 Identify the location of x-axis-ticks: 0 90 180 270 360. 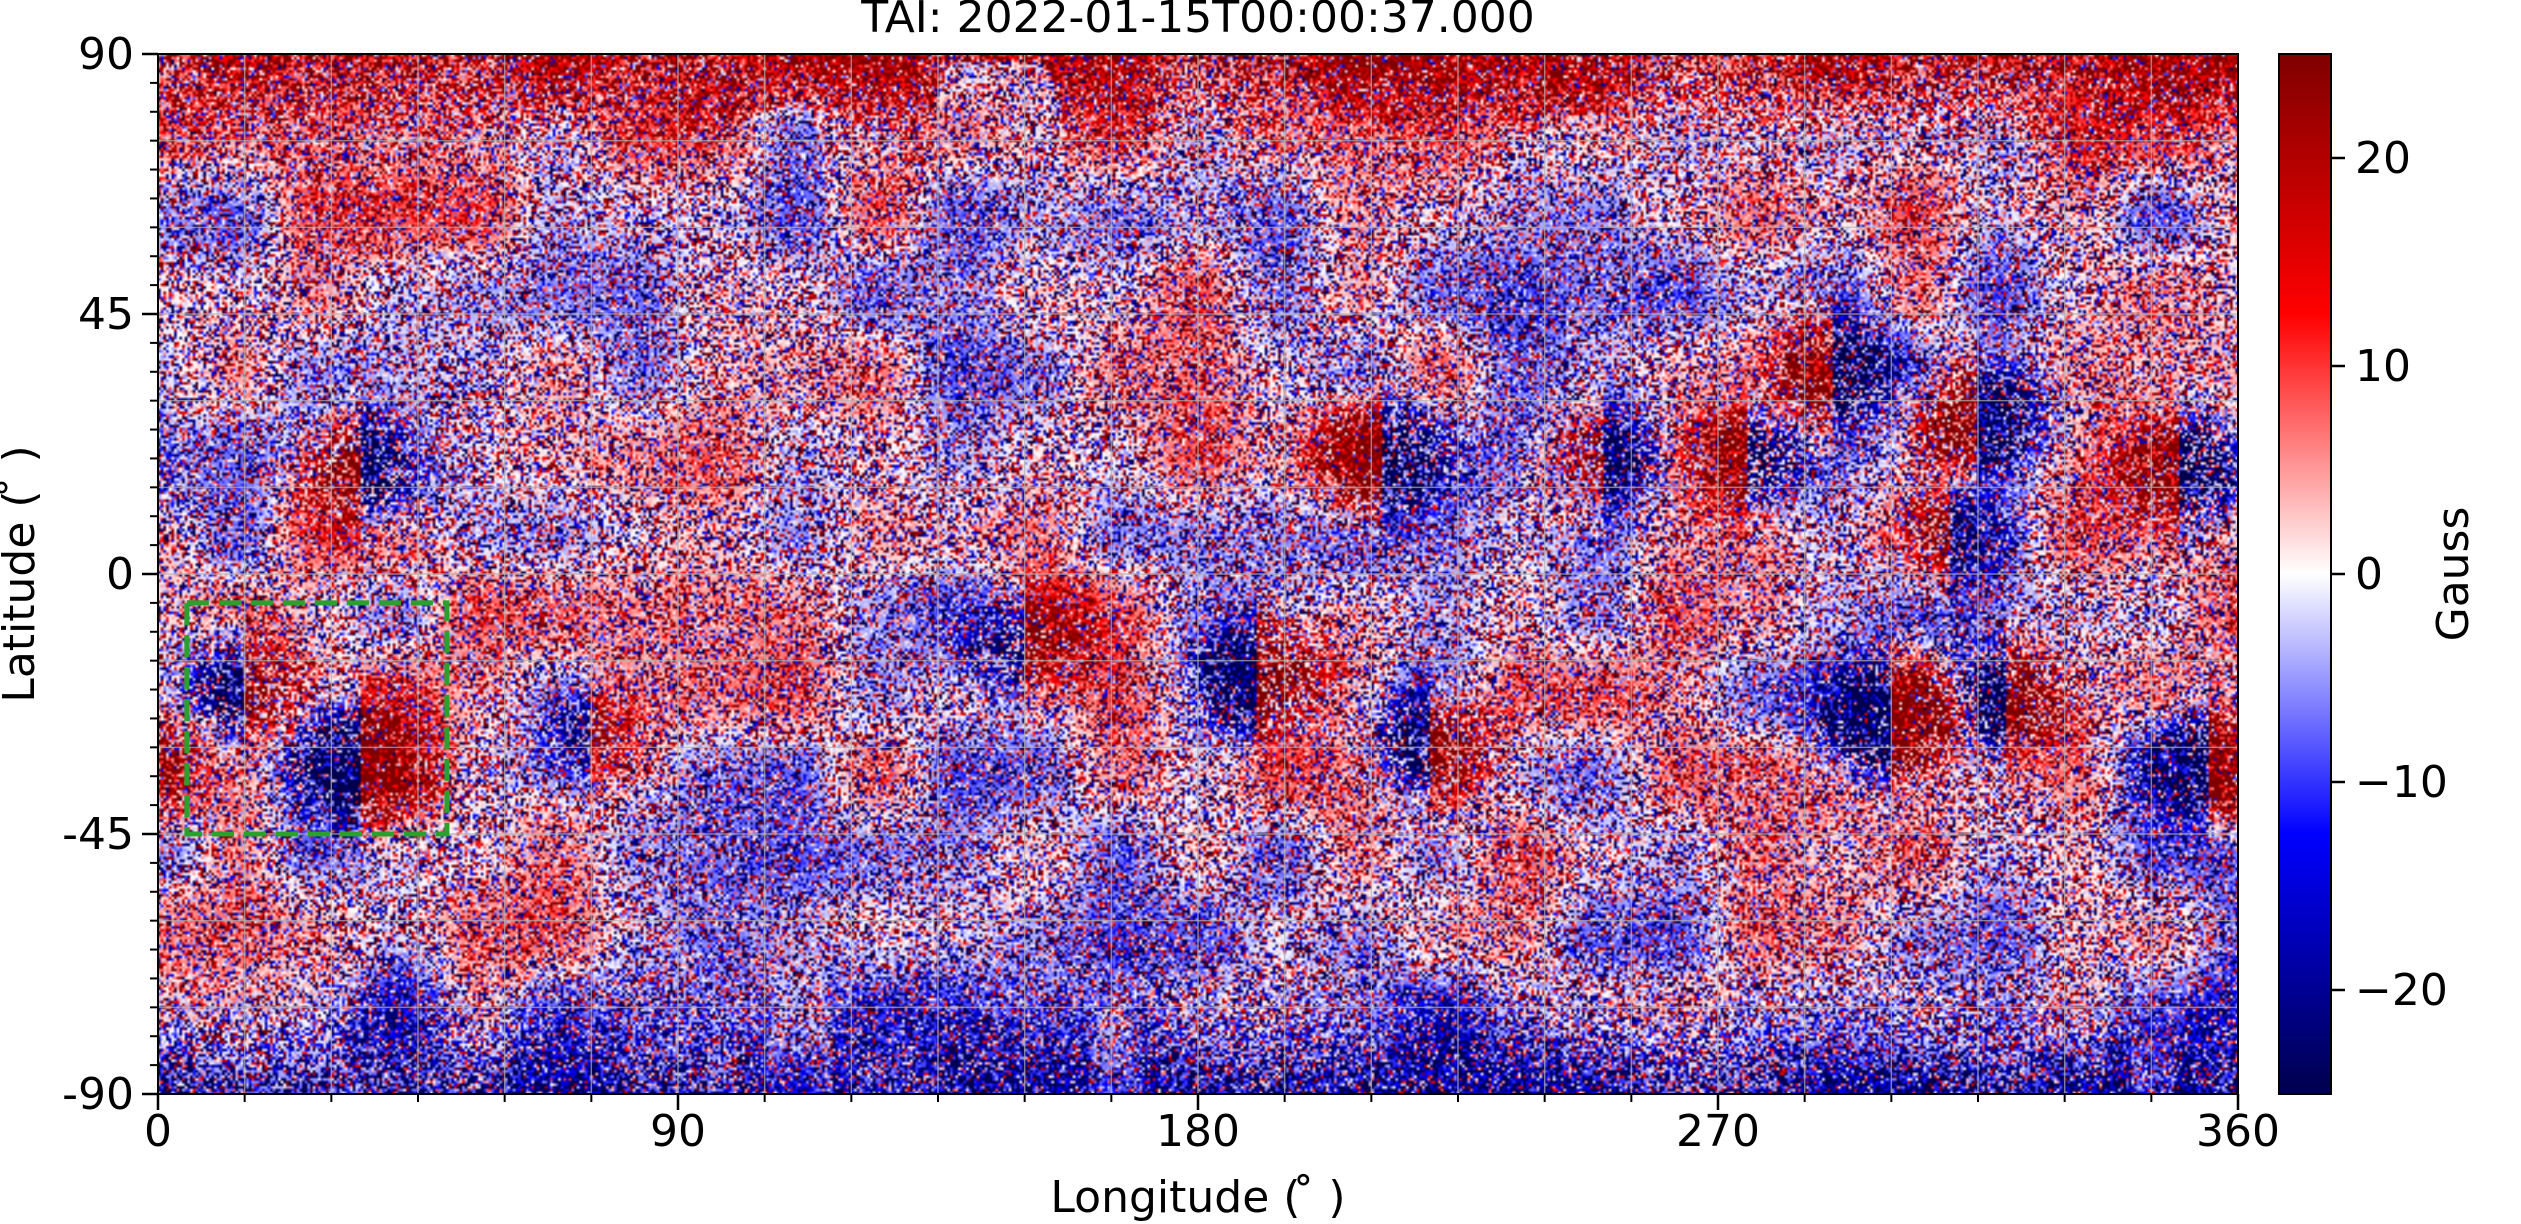
(1212, 1125).